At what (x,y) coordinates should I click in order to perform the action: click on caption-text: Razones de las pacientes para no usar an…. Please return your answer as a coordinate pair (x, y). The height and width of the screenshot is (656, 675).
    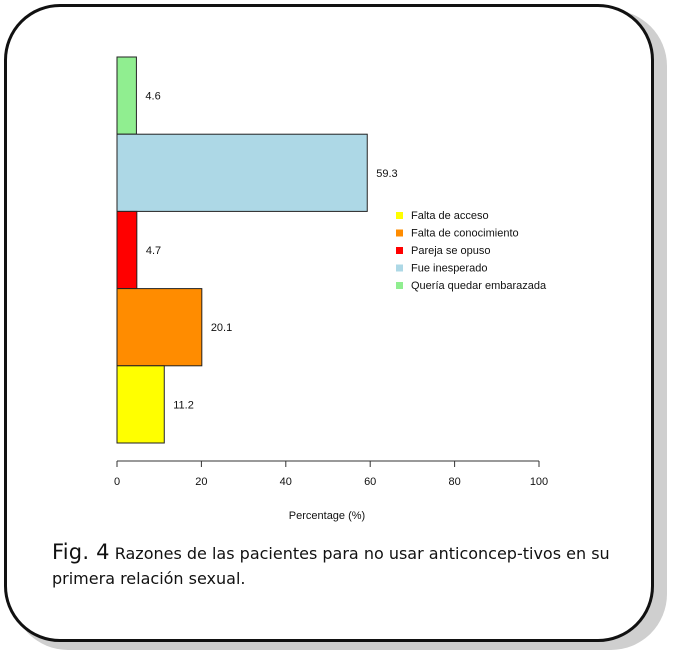
    Looking at the image, I should click on (331, 566).